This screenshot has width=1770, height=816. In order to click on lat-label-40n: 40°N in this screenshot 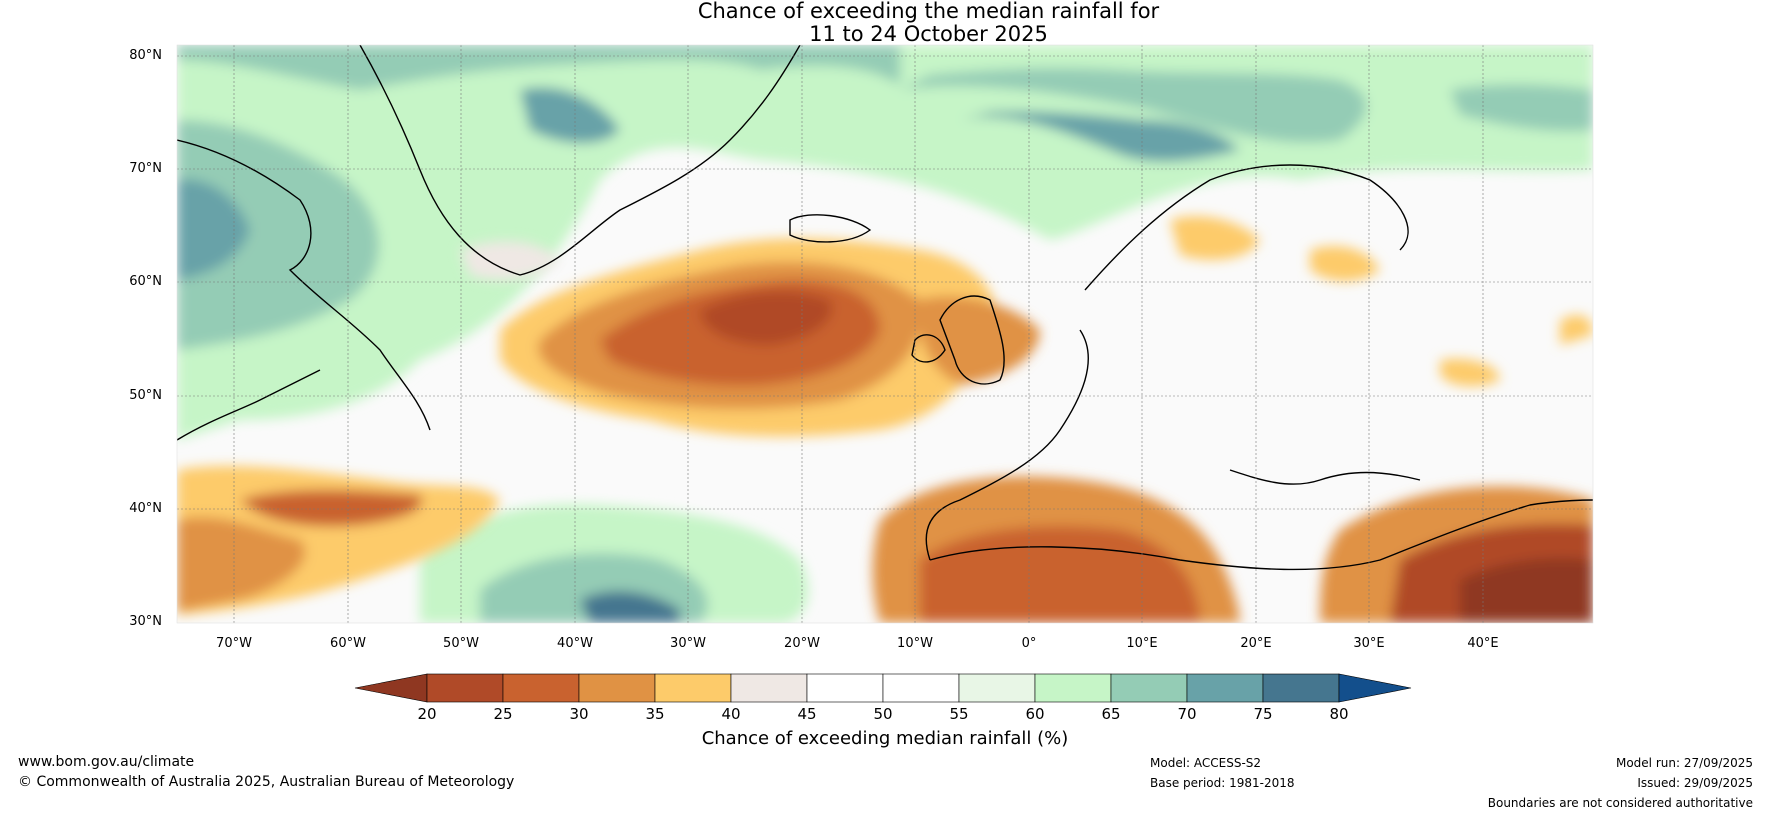, I will do `click(145, 508)`.